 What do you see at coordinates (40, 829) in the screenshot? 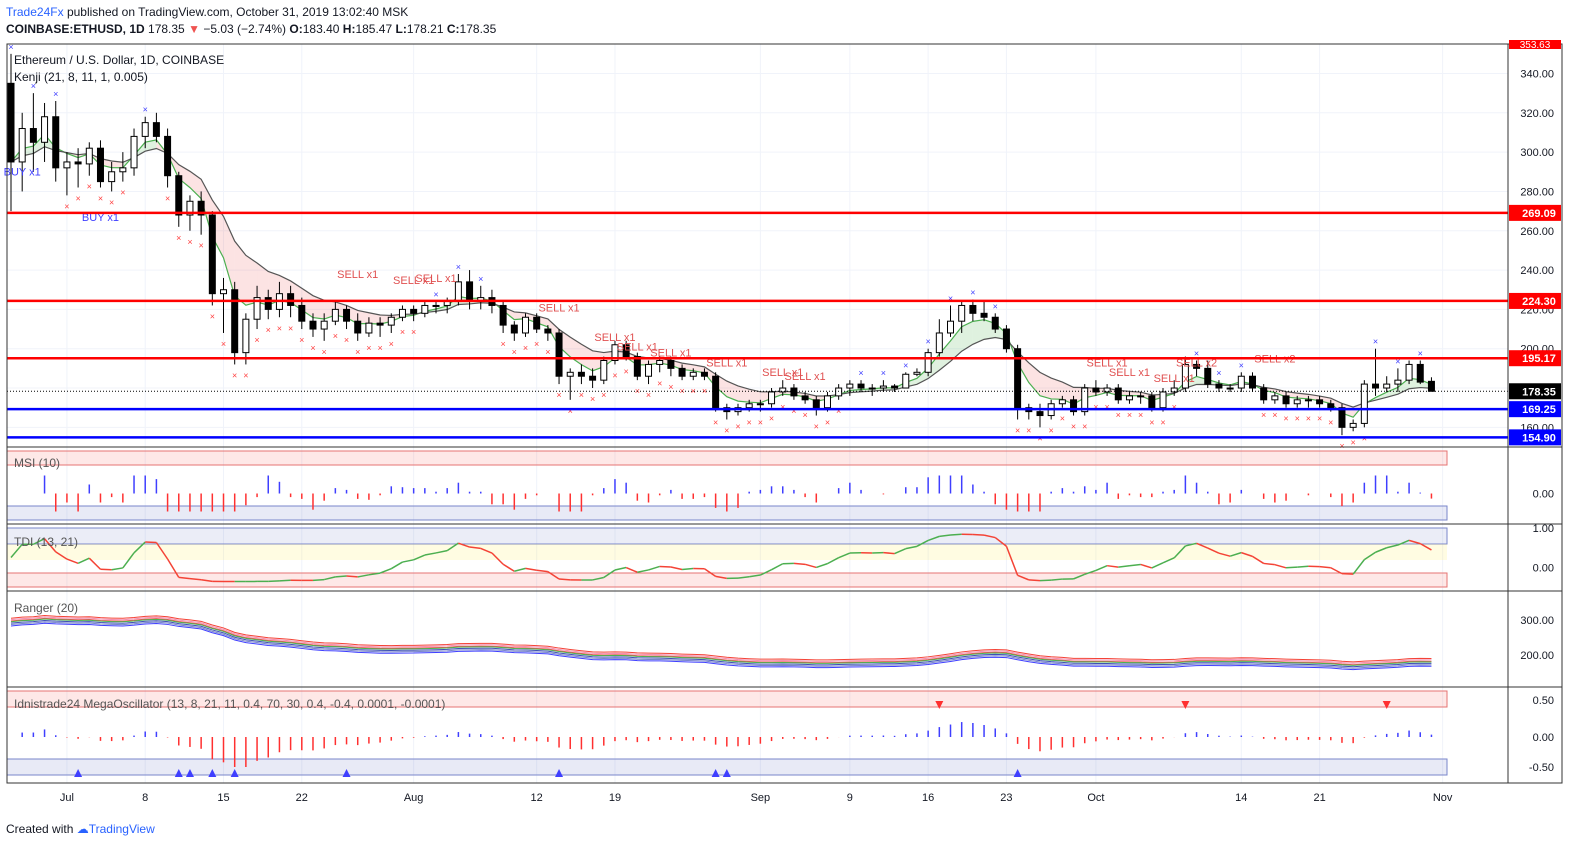
I see `created-with-text: Created with` at bounding box center [40, 829].